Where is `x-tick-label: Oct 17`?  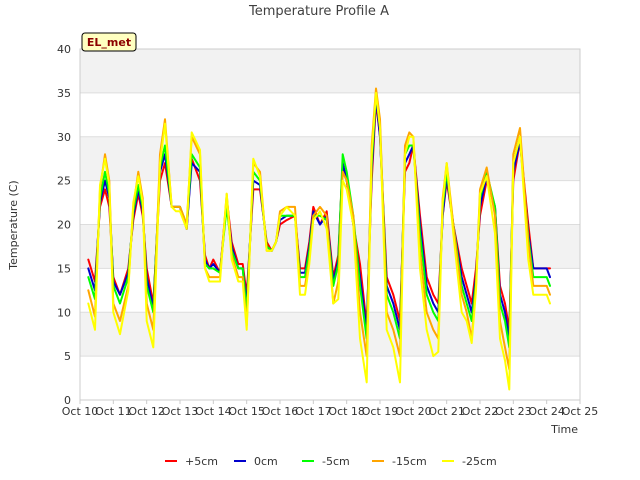
x-tick-label: Oct 17 is located at coordinates (313, 411).